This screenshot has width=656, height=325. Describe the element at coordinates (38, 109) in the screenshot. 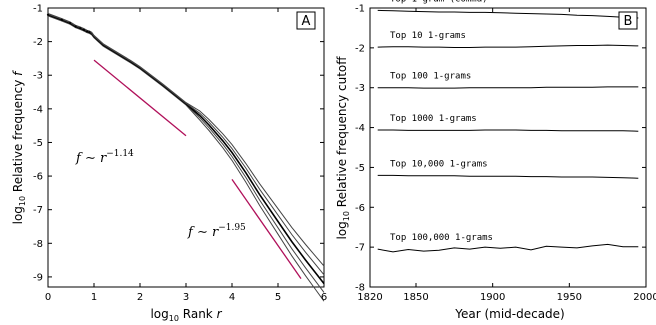

I see `panel-a-y-tick-label: -4` at that location.